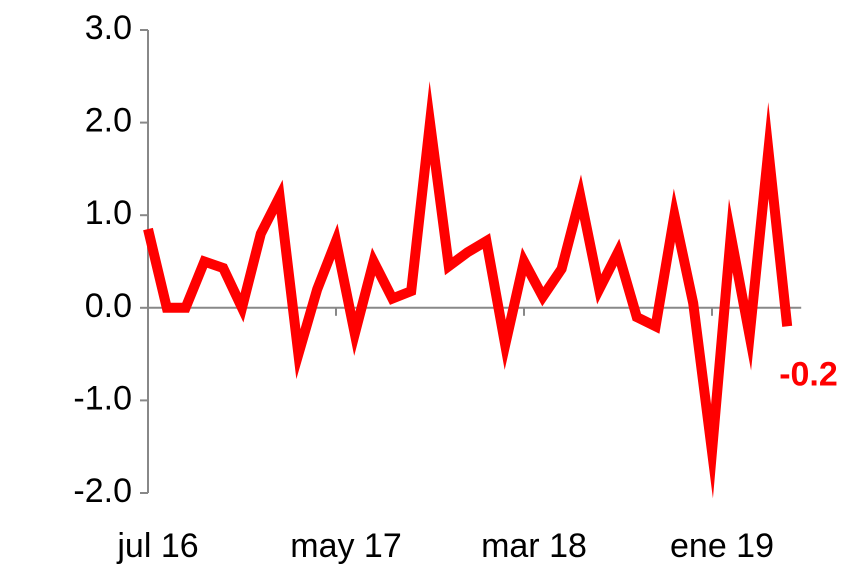  Describe the element at coordinates (722, 546) in the screenshot. I see `x-tick-label: ene 19` at that location.